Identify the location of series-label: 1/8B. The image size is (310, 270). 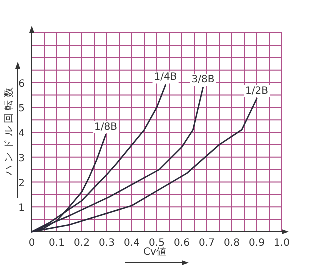
(106, 127).